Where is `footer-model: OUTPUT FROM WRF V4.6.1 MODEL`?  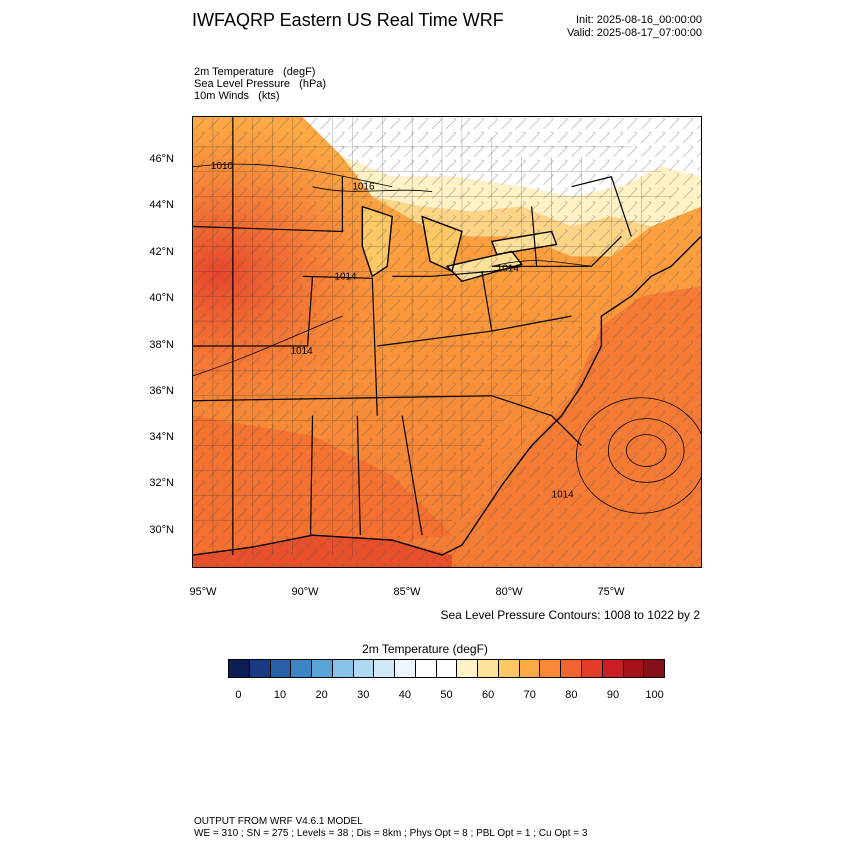
footer-model: OUTPUT FROM WRF V4.6.1 MODEL is located at coordinates (278, 821).